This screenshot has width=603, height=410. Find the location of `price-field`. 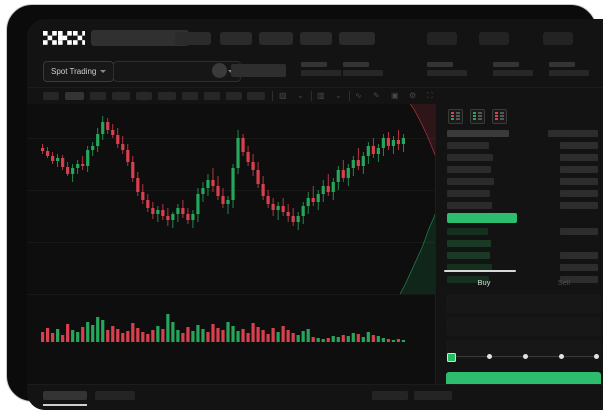

price-field is located at coordinates (523, 303).